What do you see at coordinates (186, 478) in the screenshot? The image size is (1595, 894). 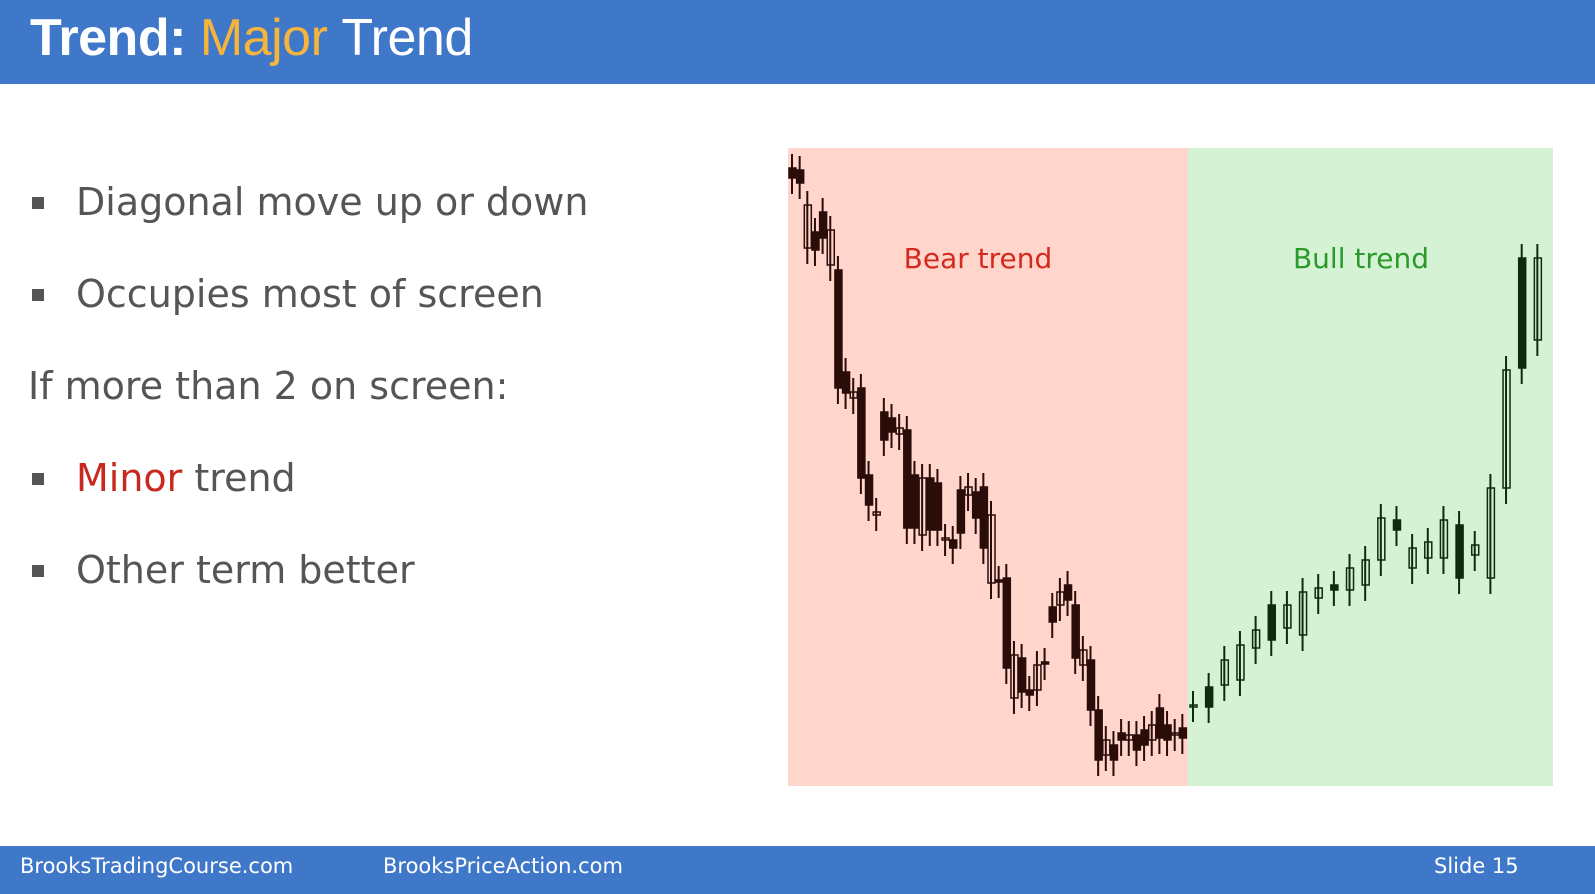 I see `bullet-minor-trend: Minor trend` at bounding box center [186, 478].